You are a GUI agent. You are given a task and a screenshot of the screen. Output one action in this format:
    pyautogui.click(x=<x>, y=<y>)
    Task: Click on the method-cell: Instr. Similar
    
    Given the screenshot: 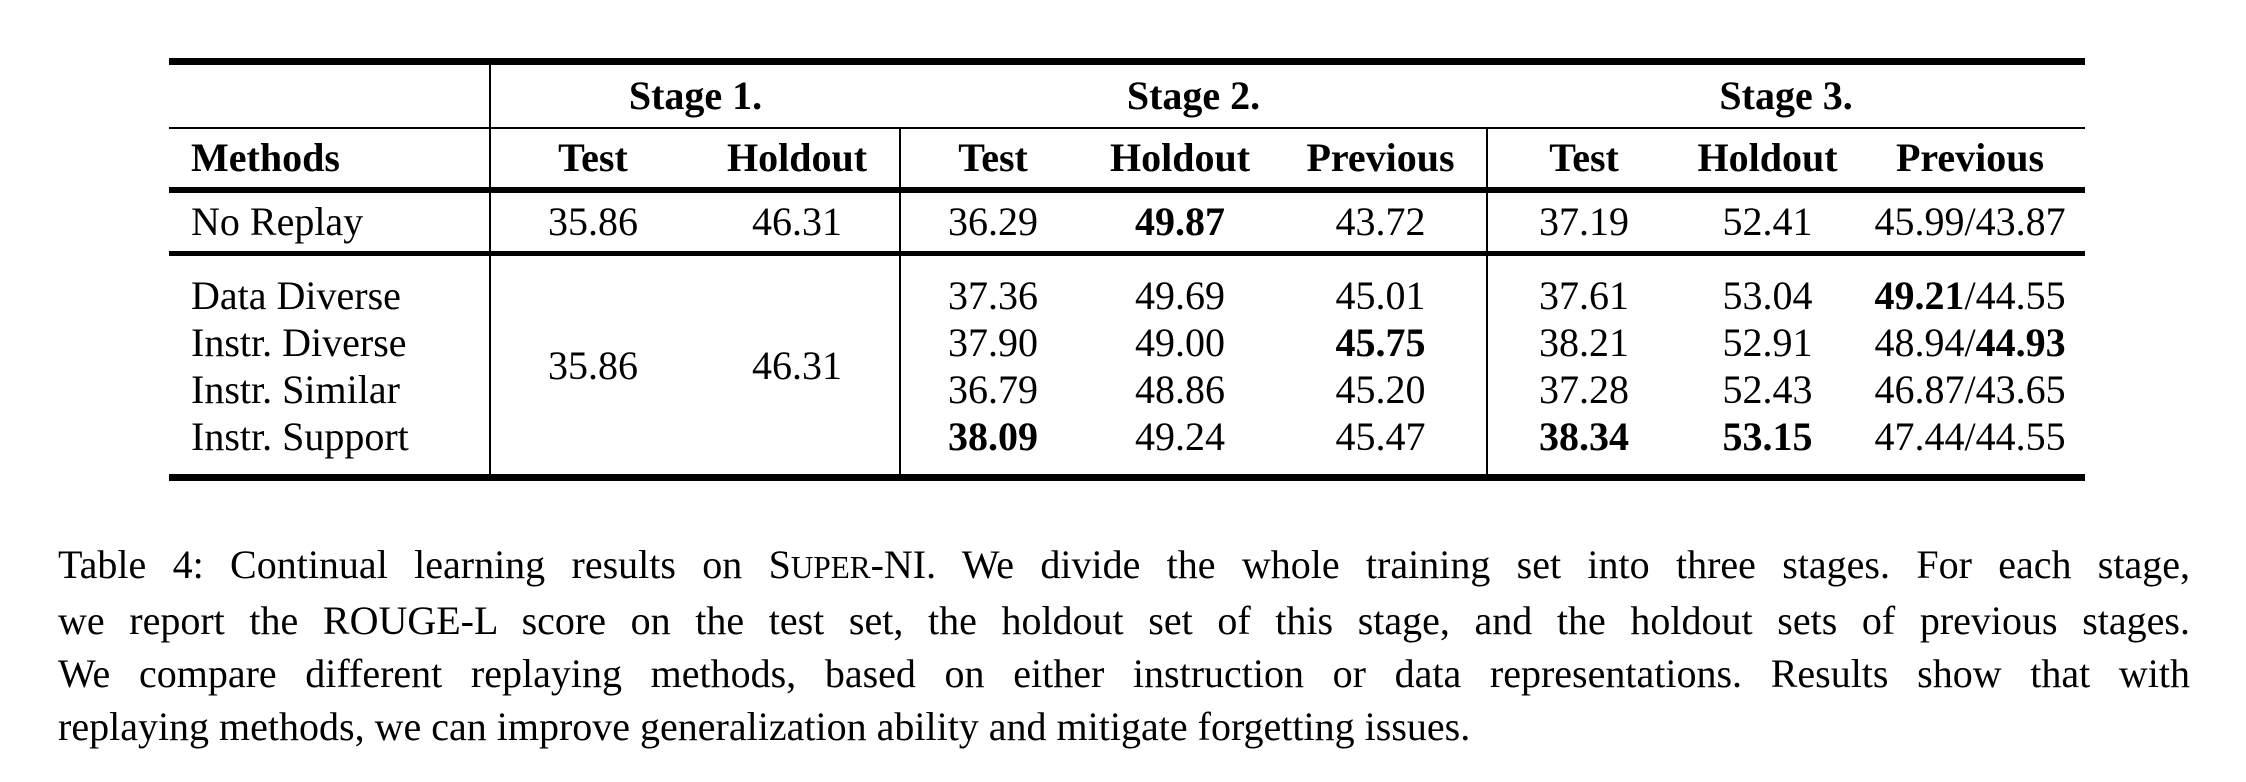 What is the action you would take?
    pyautogui.click(x=295, y=389)
    